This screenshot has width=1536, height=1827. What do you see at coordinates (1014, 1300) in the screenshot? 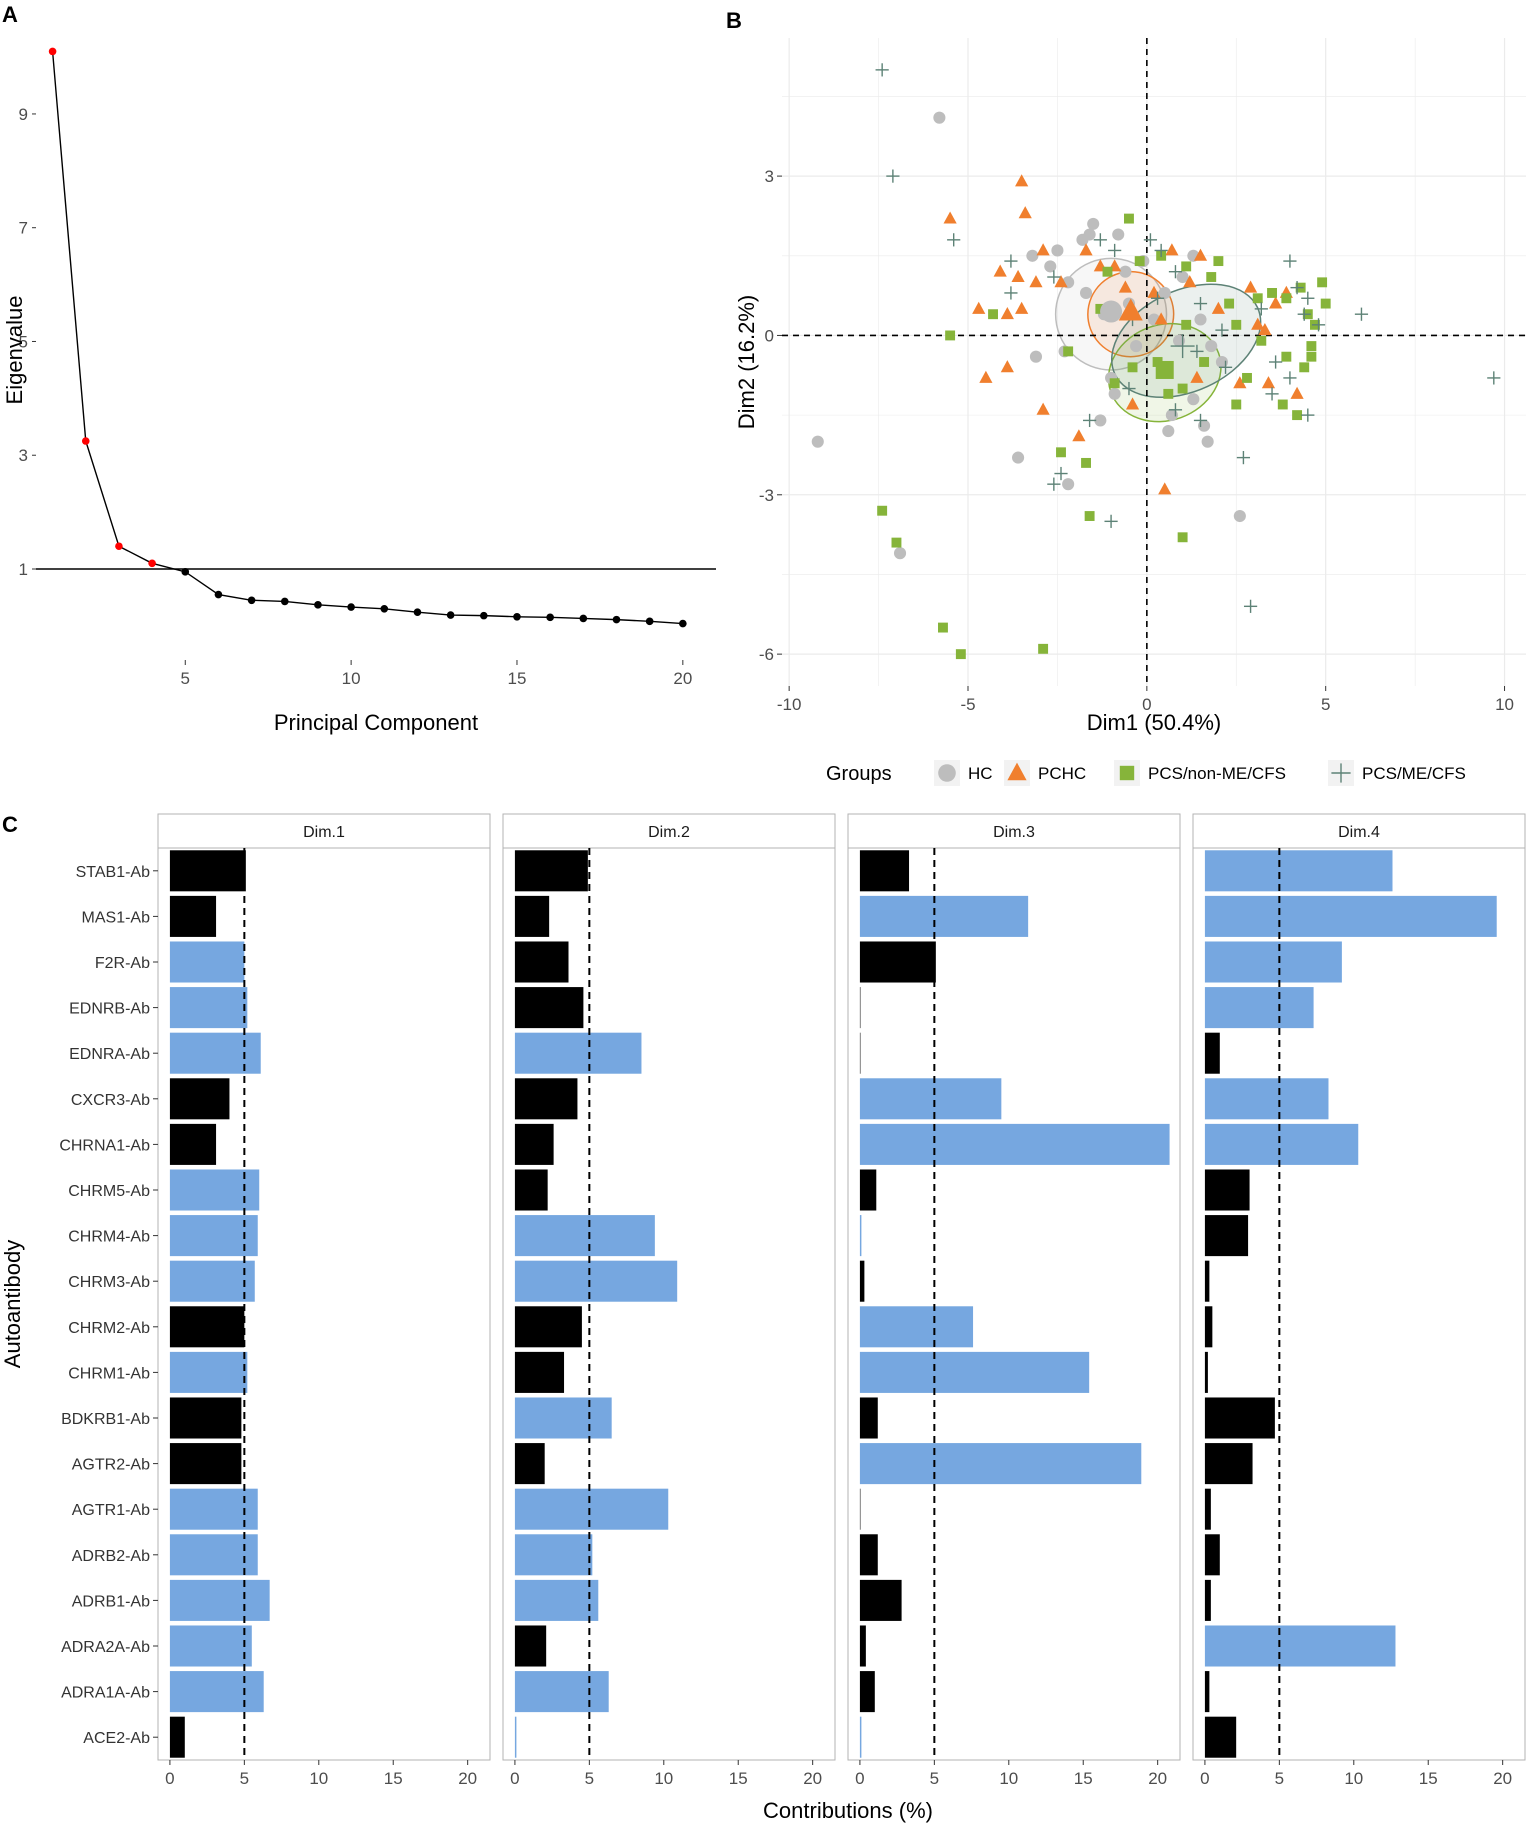
I see `facet-dim-3: Dim.3 0 5 10 15 20` at bounding box center [1014, 1300].